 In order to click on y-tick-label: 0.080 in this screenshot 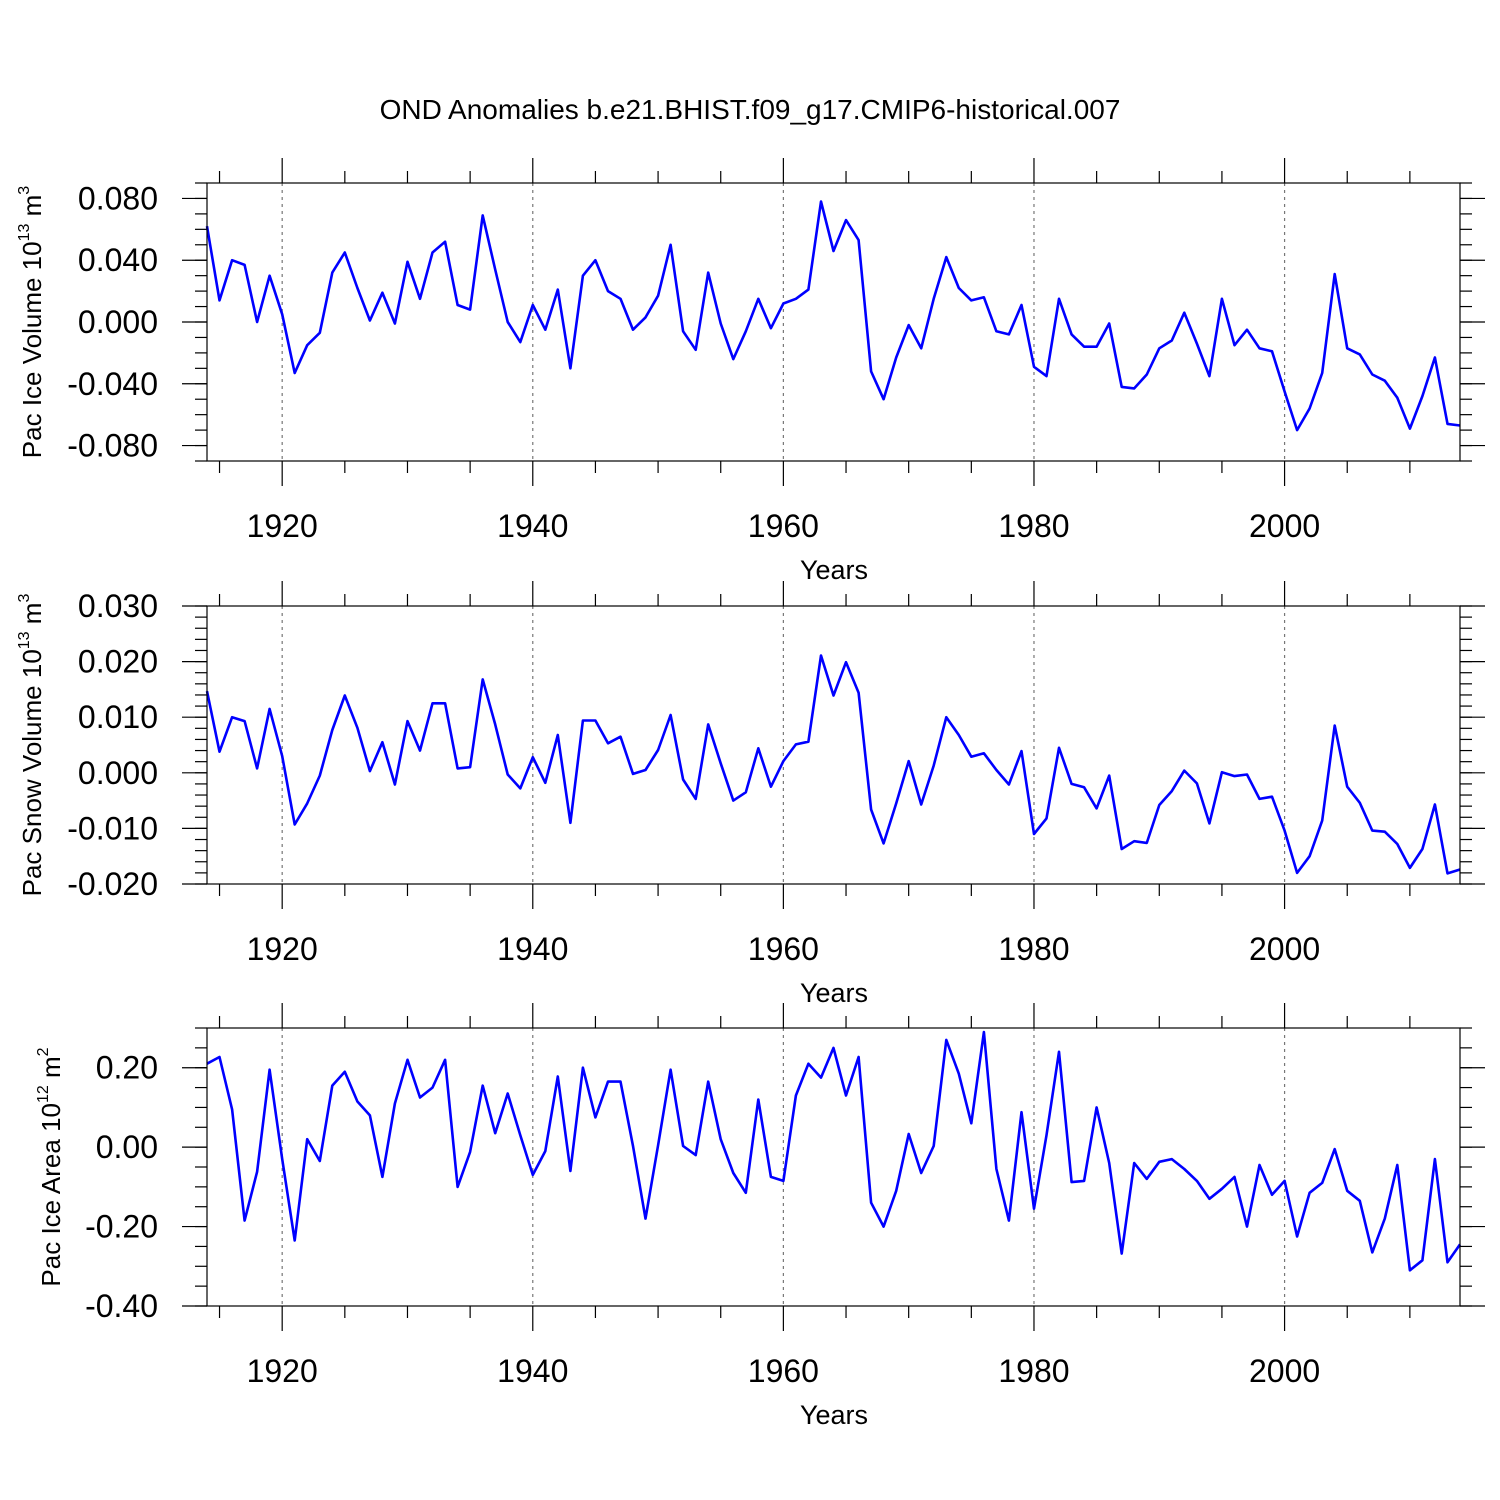, I will do `click(118, 198)`.